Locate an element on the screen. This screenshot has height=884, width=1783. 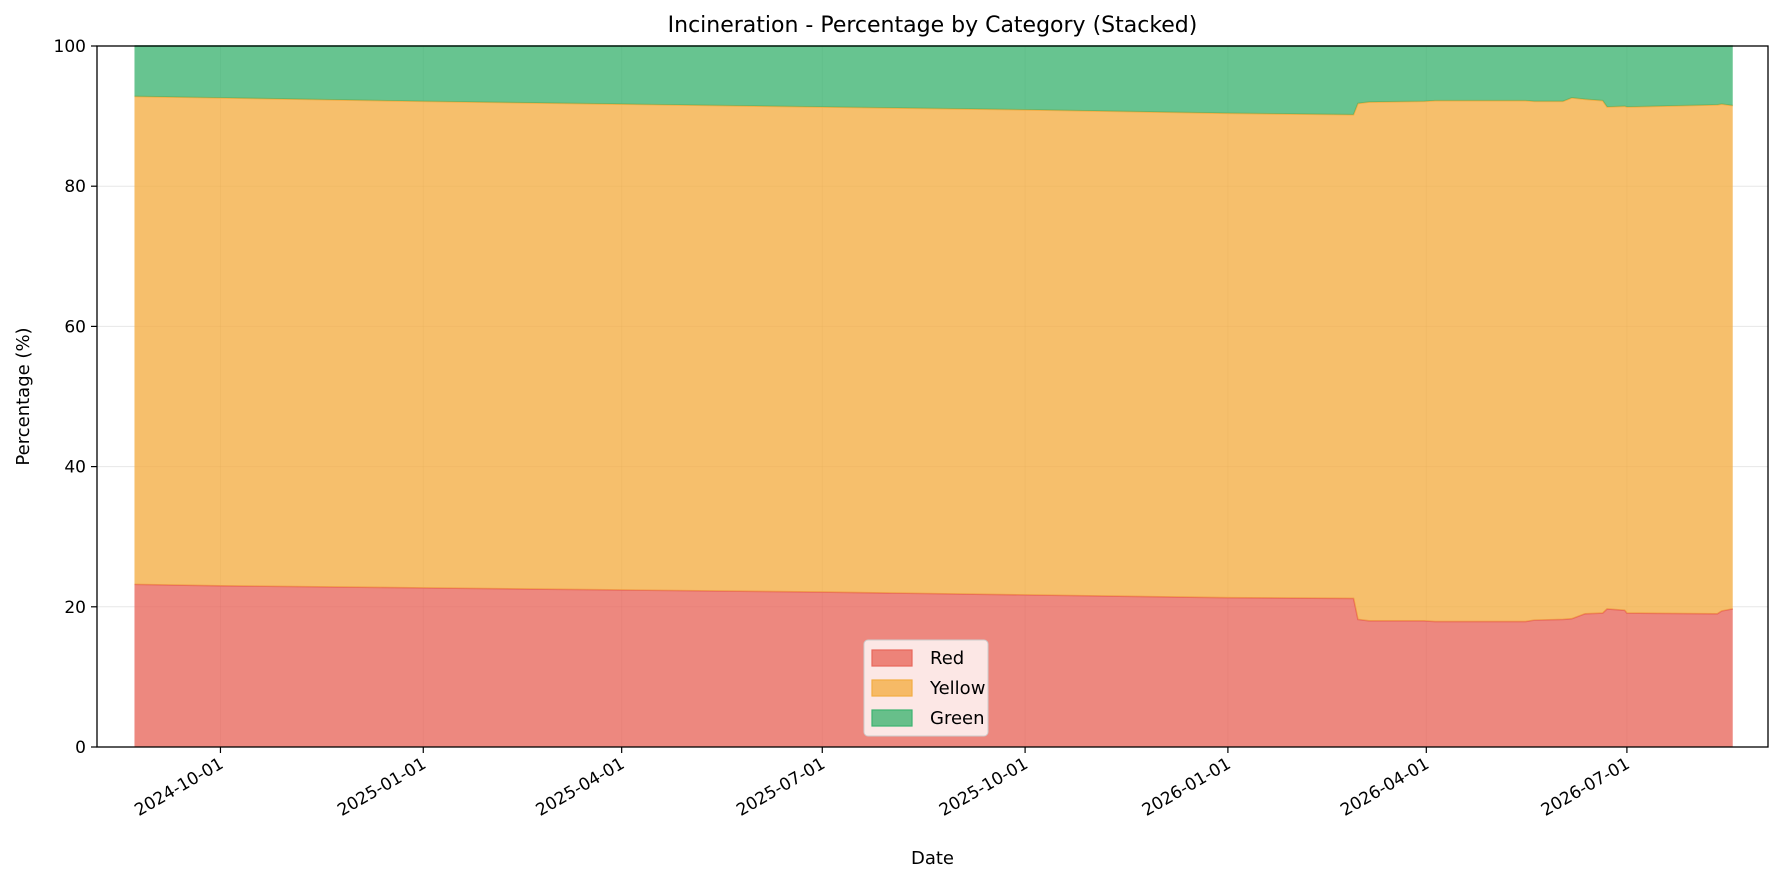
area-green is located at coordinates (933, 80).